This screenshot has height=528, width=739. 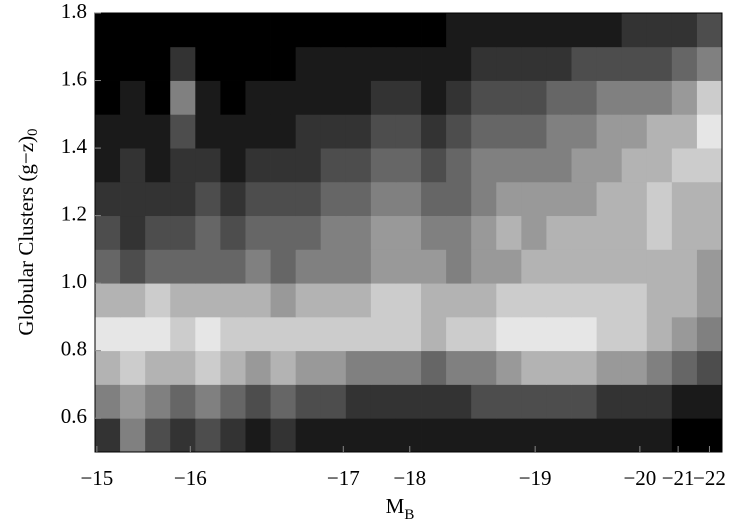 What do you see at coordinates (26, 236) in the screenshot?
I see `y-label-text: Globular Clusters (g−z)` at bounding box center [26, 236].